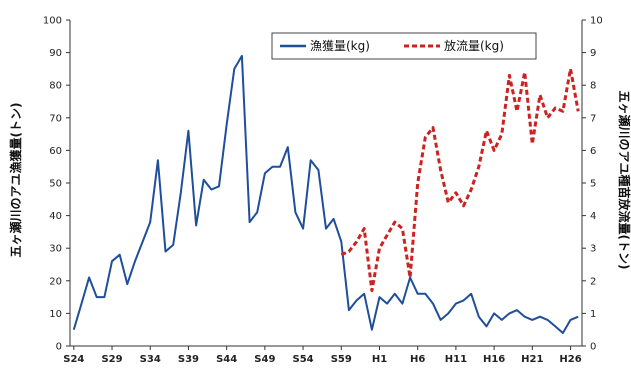 The width and height of the screenshot is (631, 388). What do you see at coordinates (593, 151) in the screenshot?
I see `right-y-tick-label: 6` at bounding box center [593, 151].